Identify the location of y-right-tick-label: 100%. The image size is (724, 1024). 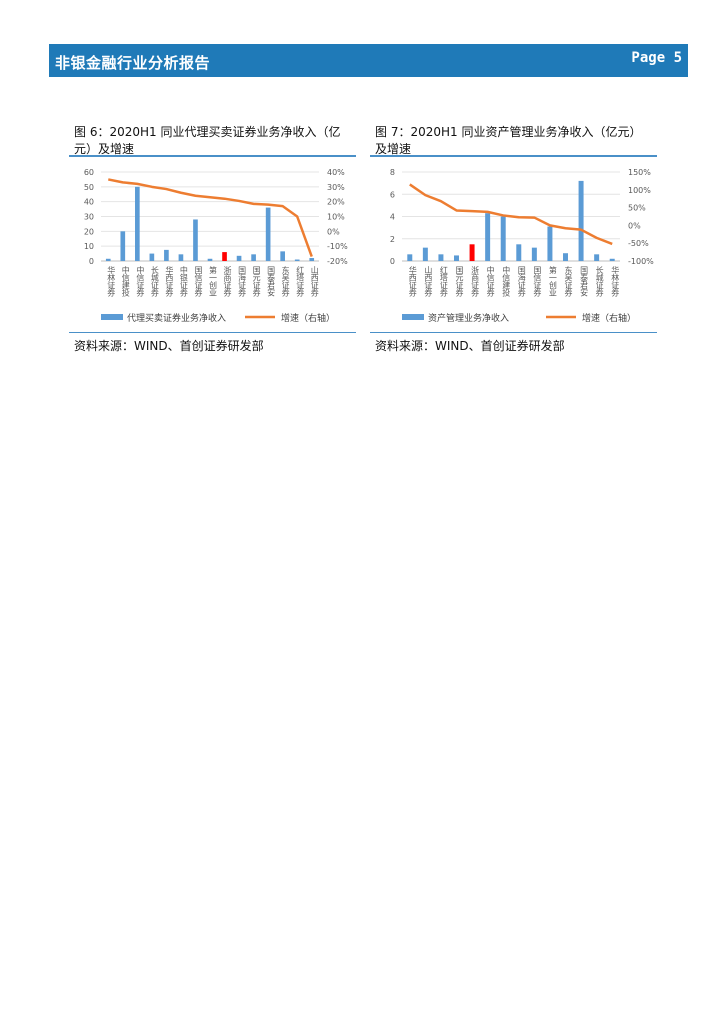
(639, 190).